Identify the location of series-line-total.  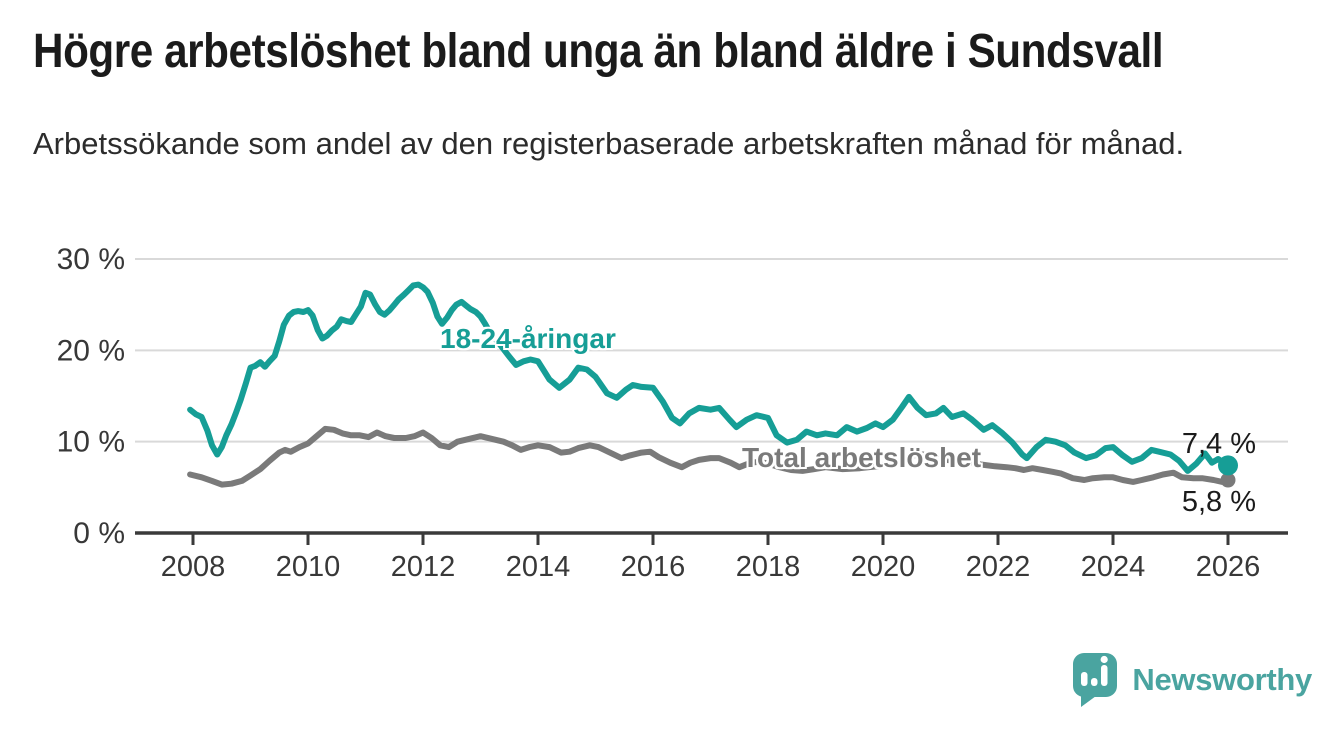
(709, 456).